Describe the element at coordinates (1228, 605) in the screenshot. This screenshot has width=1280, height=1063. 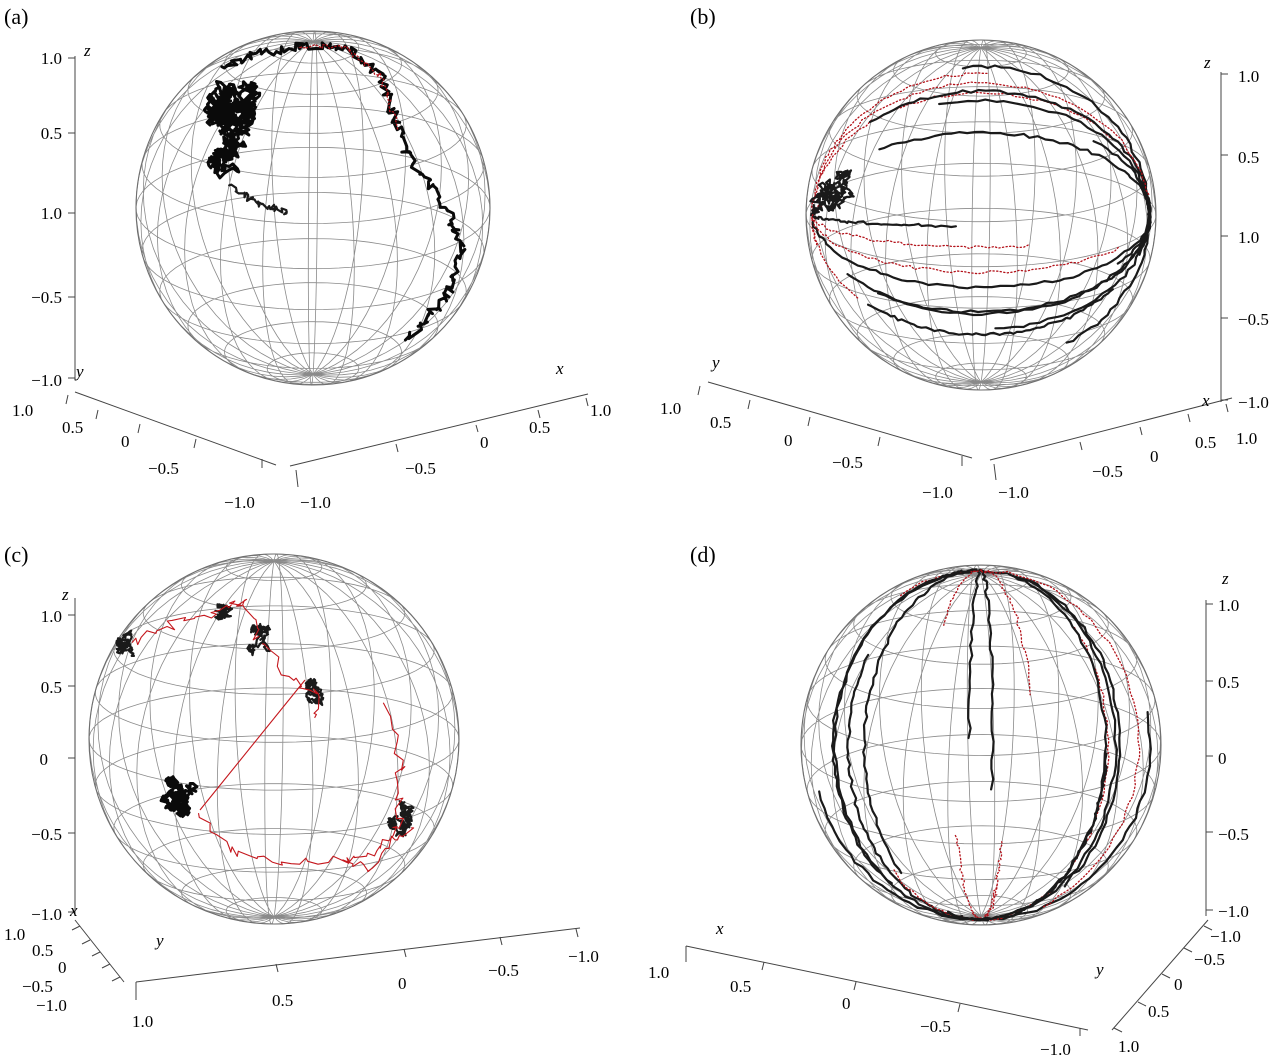
I see `z-tick-d-0: 1.0` at that location.